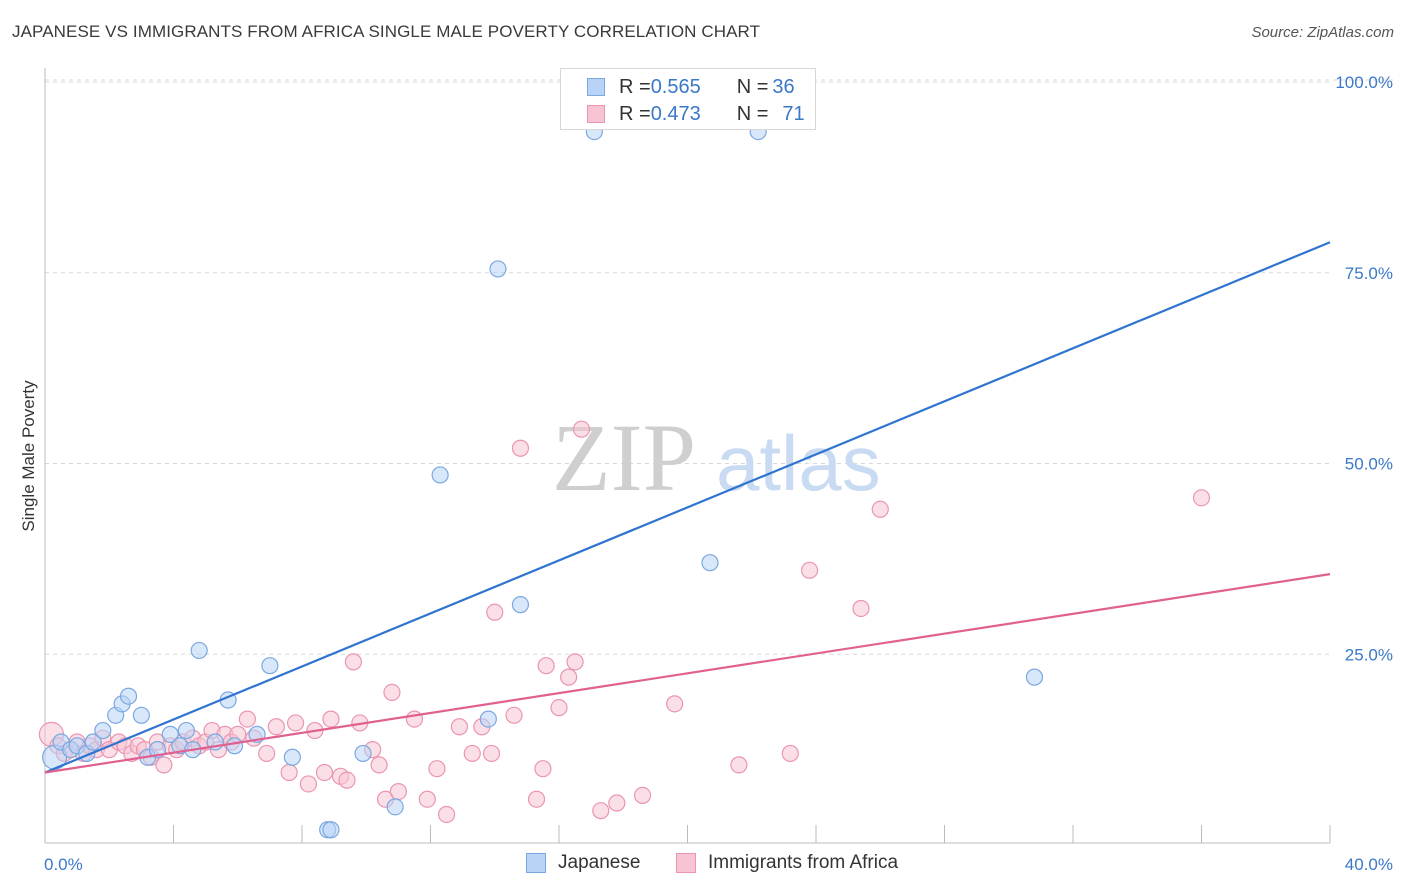 The height and width of the screenshot is (892, 1406). I want to click on n-value: 36, so click(783, 86).